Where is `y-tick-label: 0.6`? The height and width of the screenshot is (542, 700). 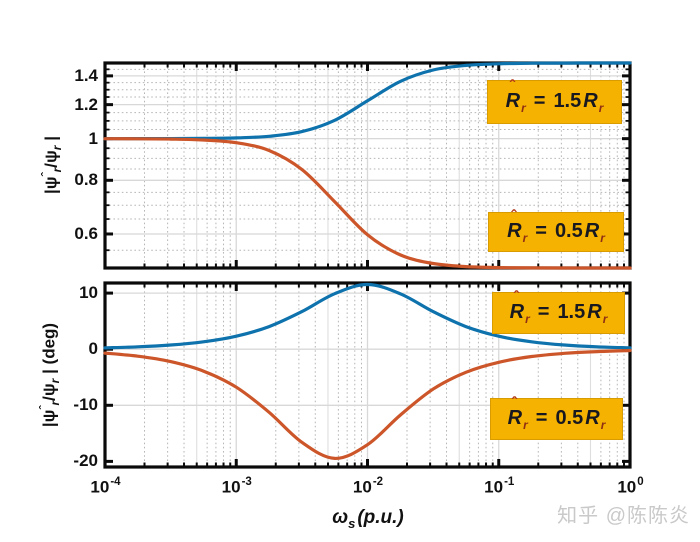 y-tick-label: 0.6 is located at coordinates (86, 233).